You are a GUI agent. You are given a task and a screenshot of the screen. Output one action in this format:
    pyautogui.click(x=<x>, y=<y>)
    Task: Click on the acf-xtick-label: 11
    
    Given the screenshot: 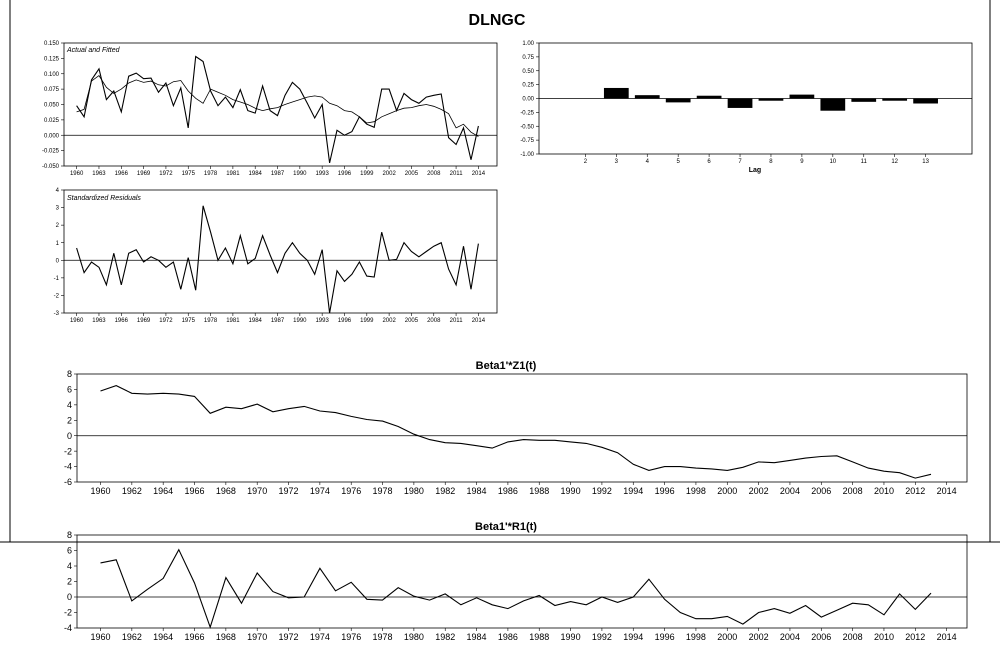 What is the action you would take?
    pyautogui.click(x=864, y=162)
    